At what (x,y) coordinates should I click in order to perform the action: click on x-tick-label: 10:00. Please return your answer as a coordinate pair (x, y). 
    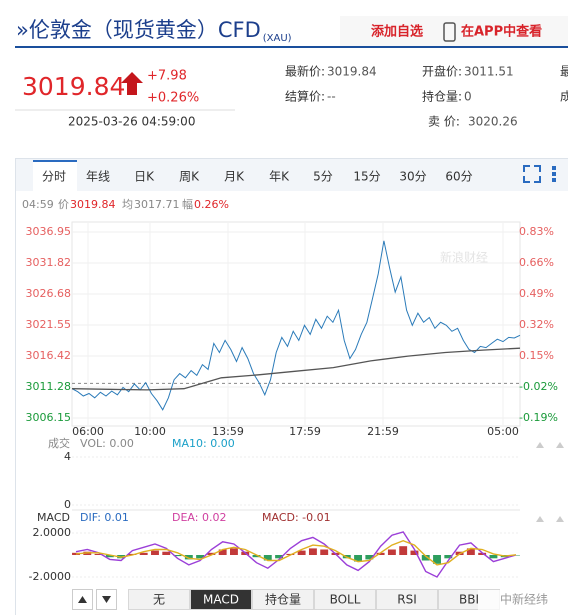
    Looking at the image, I should click on (150, 431).